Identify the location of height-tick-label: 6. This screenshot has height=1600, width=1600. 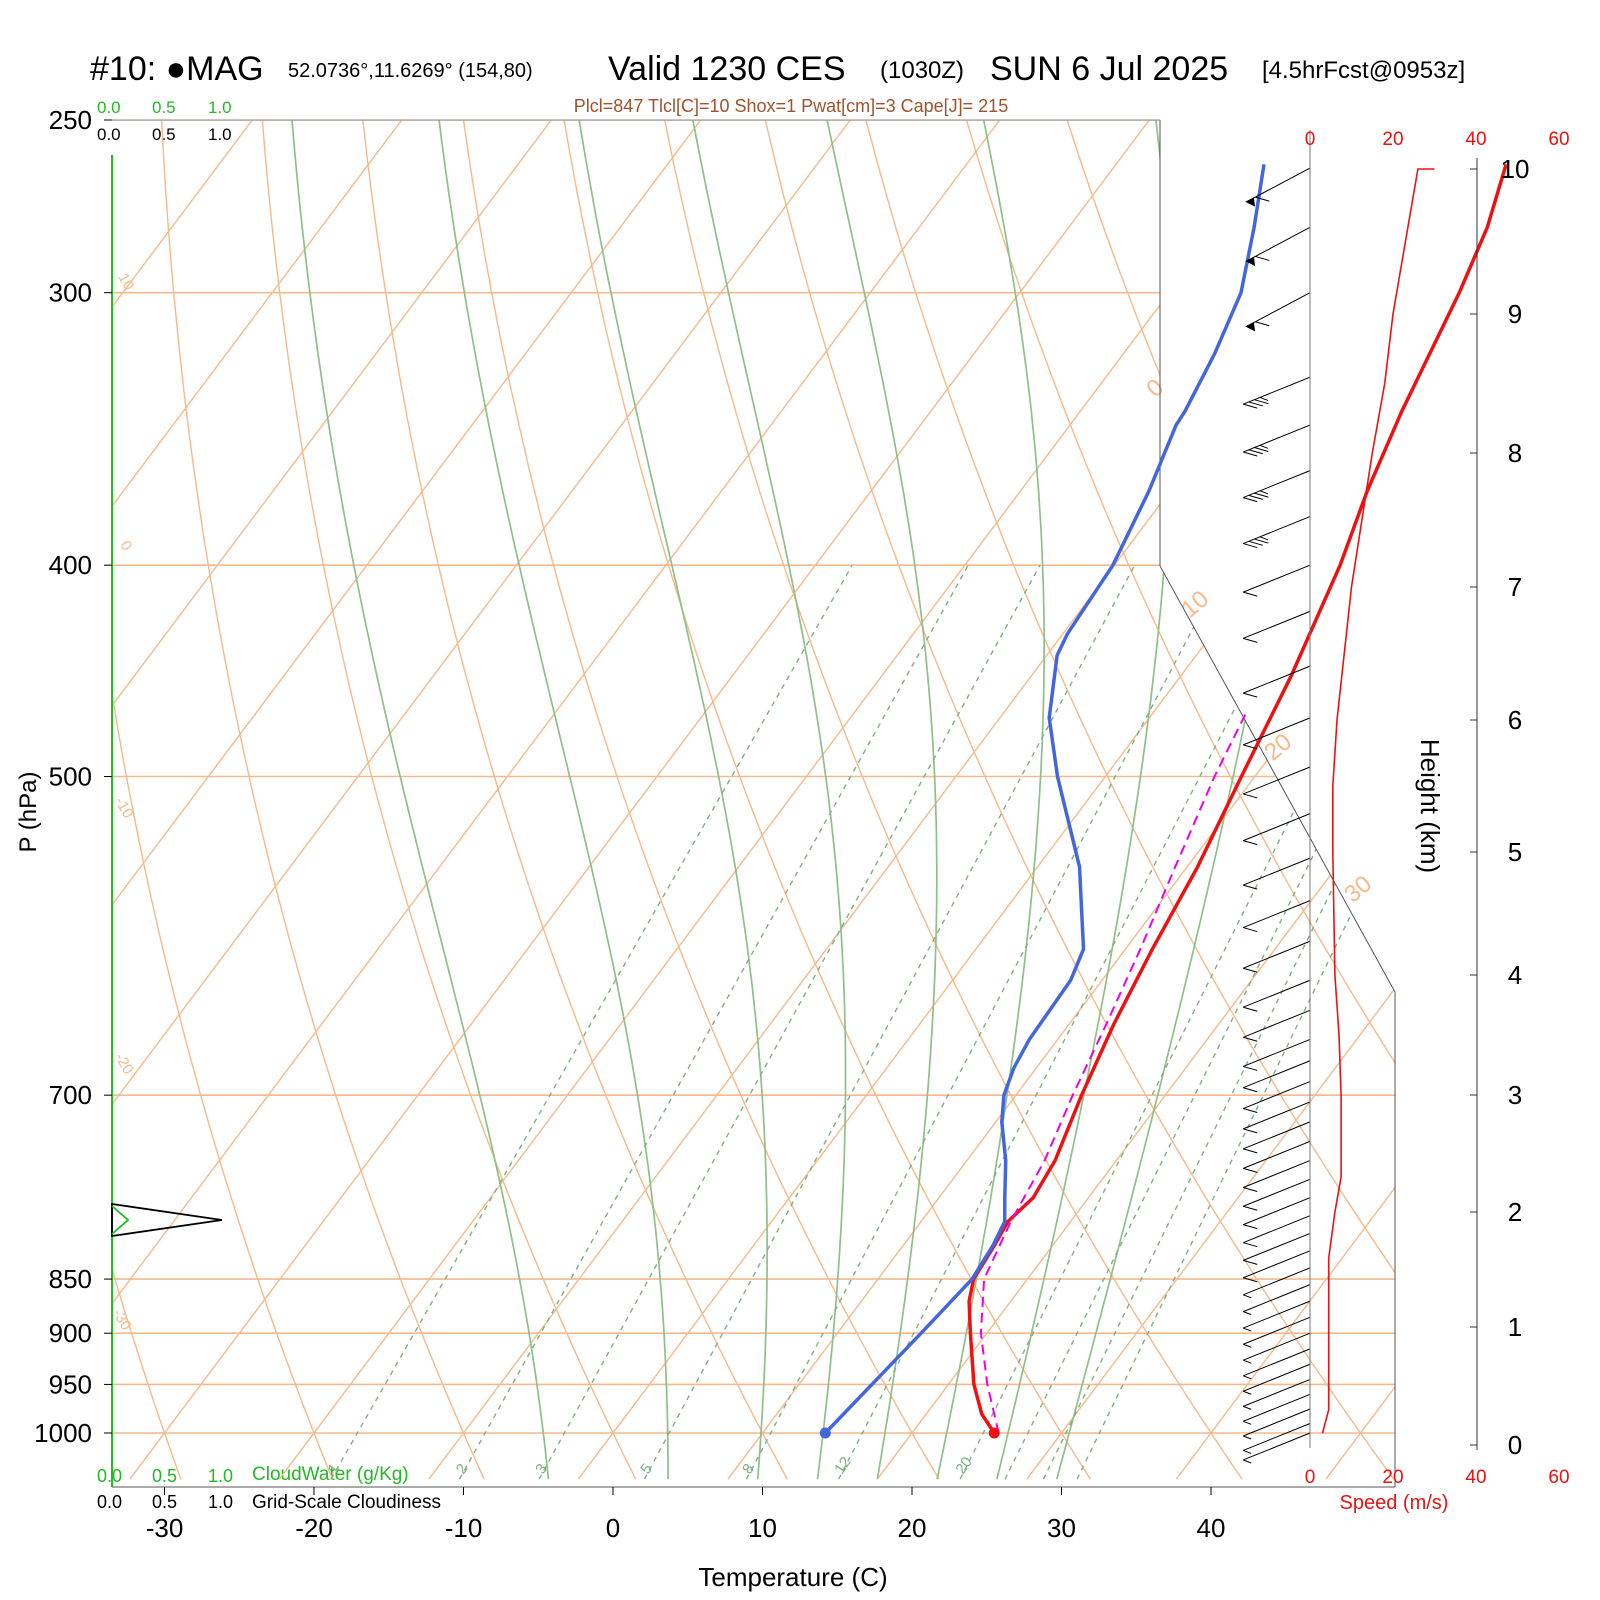
(1515, 720).